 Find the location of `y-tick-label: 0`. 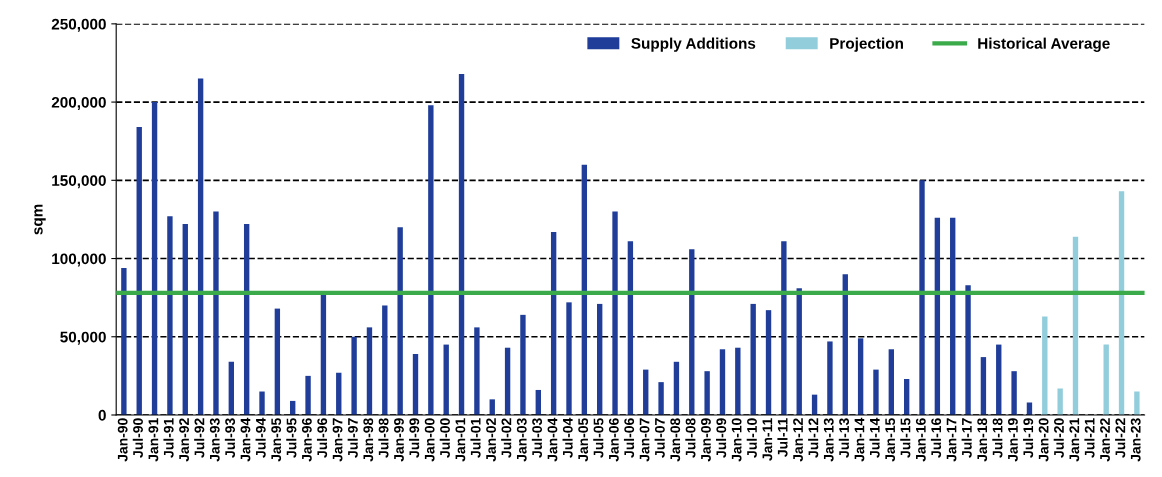

y-tick-label: 0 is located at coordinates (102, 415).